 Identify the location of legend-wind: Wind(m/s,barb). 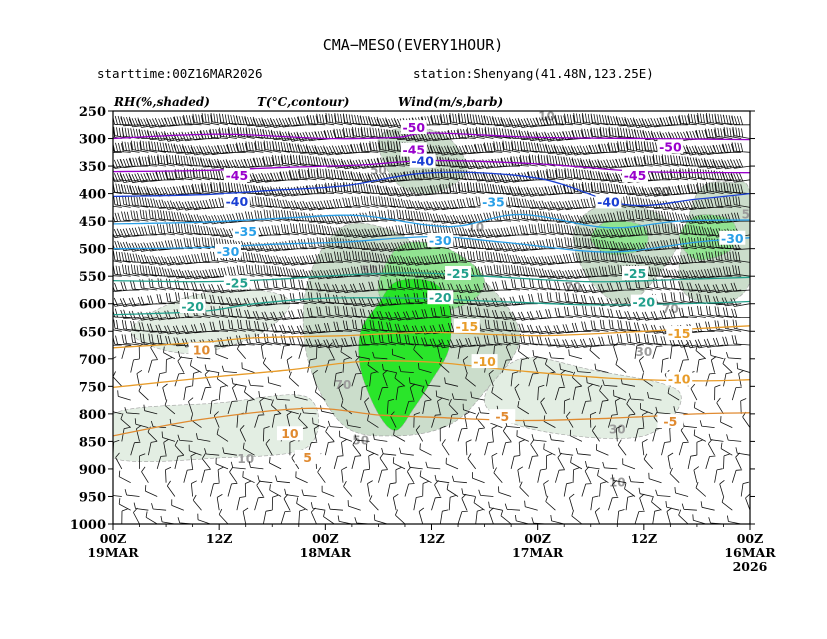
(450, 102).